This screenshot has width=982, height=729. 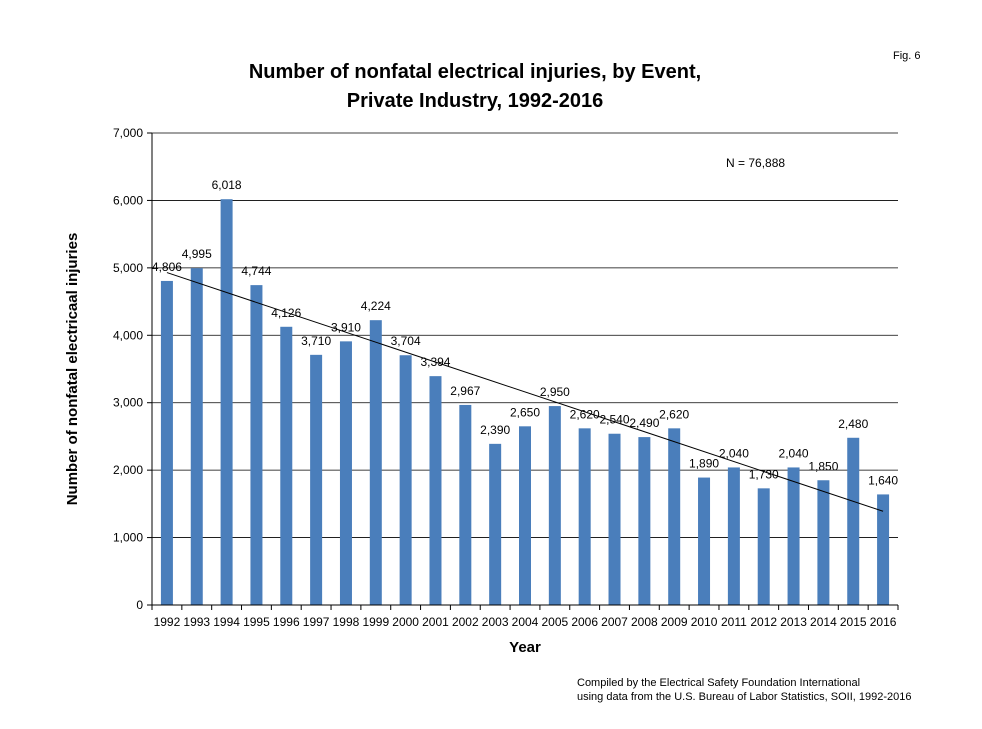 I want to click on bar-2005, so click(x=554, y=505).